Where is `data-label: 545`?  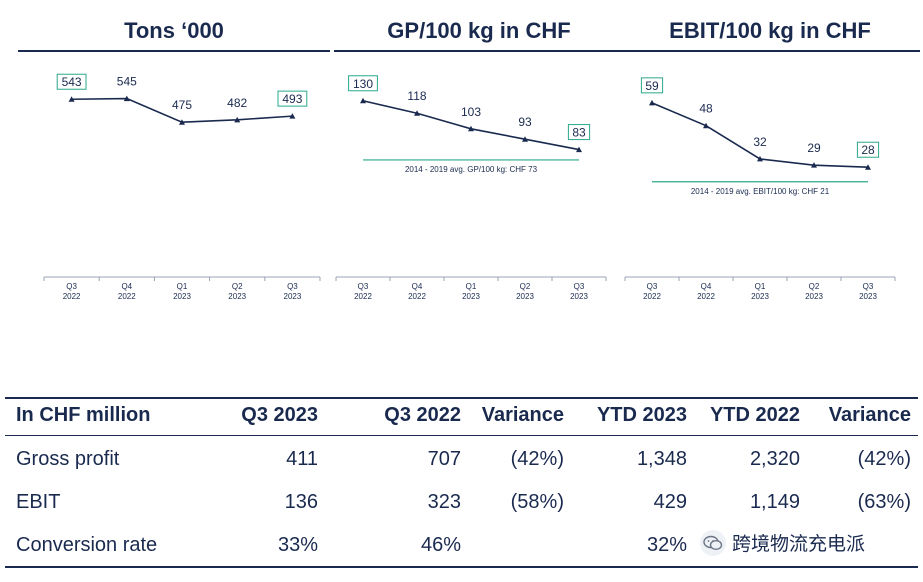 data-label: 545 is located at coordinates (127, 82).